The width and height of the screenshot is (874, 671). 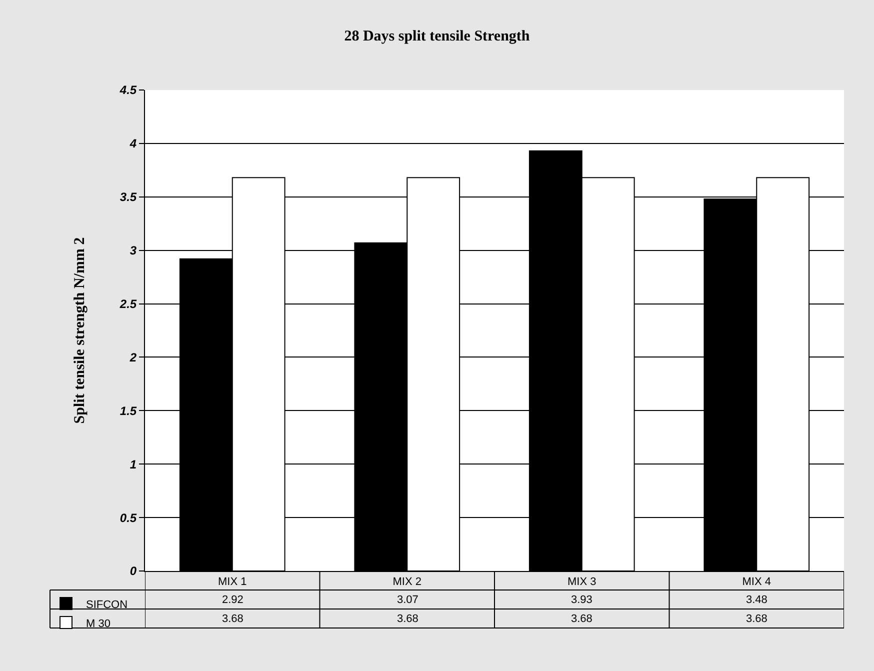 I want to click on y-tick-label: 4, so click(x=132, y=143).